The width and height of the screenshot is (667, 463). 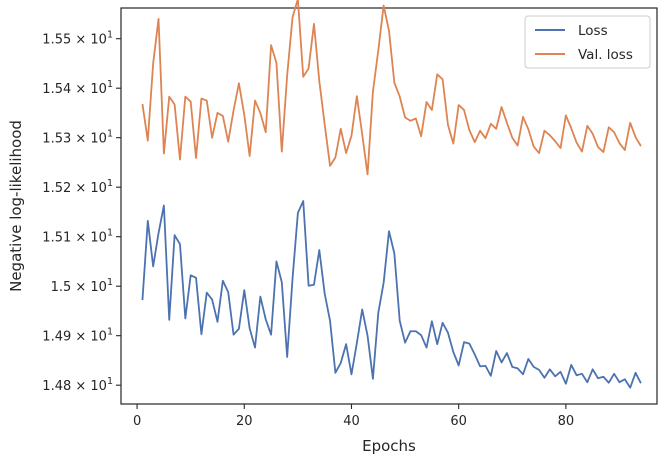 What do you see at coordinates (566, 421) in the screenshot?
I see `x-tick-label: 80` at bounding box center [566, 421].